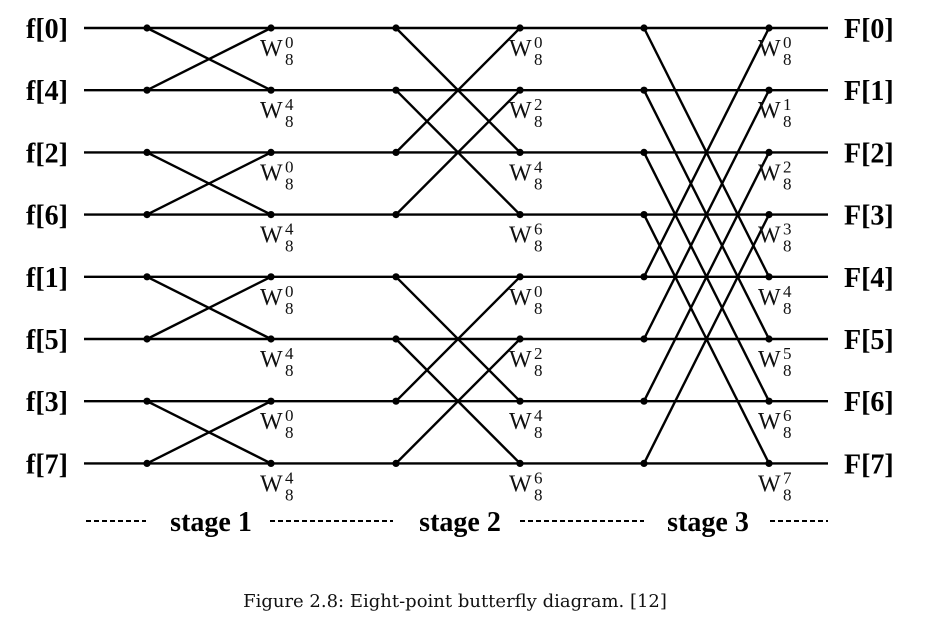  I want to click on output-label: F[1], so click(869, 91).